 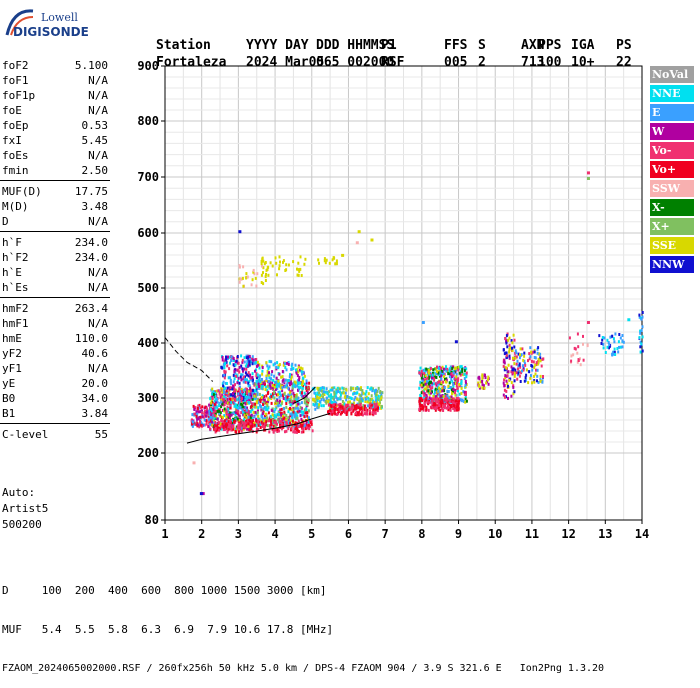 I want to click on header-label-2: DDD HHMMSS, so click(x=355, y=45).